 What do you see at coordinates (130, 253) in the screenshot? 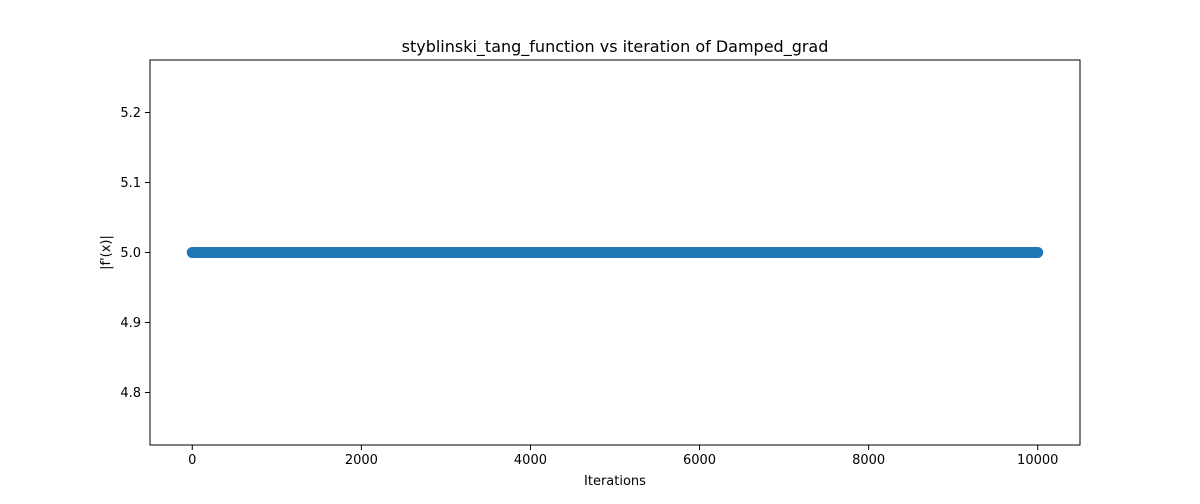
I see `y-tick-label: 5.0` at bounding box center [130, 253].